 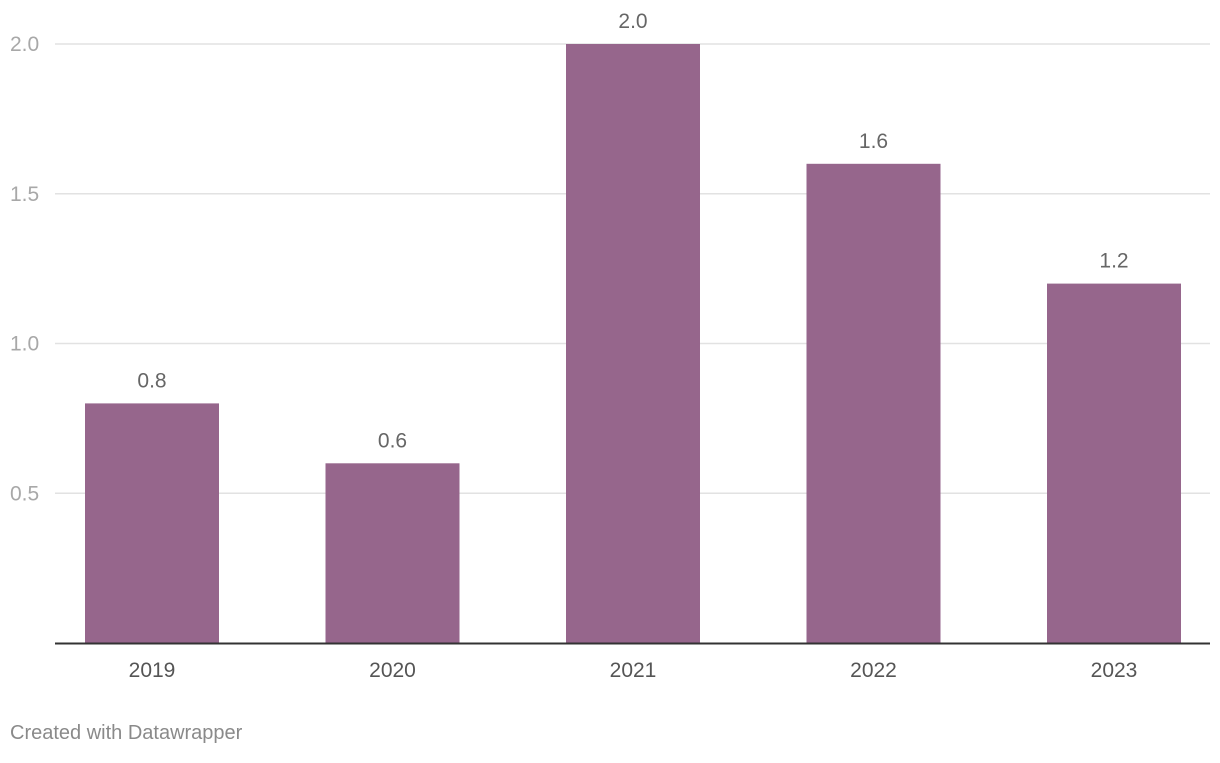 I want to click on y-tick-label: 1.0, so click(x=24, y=344).